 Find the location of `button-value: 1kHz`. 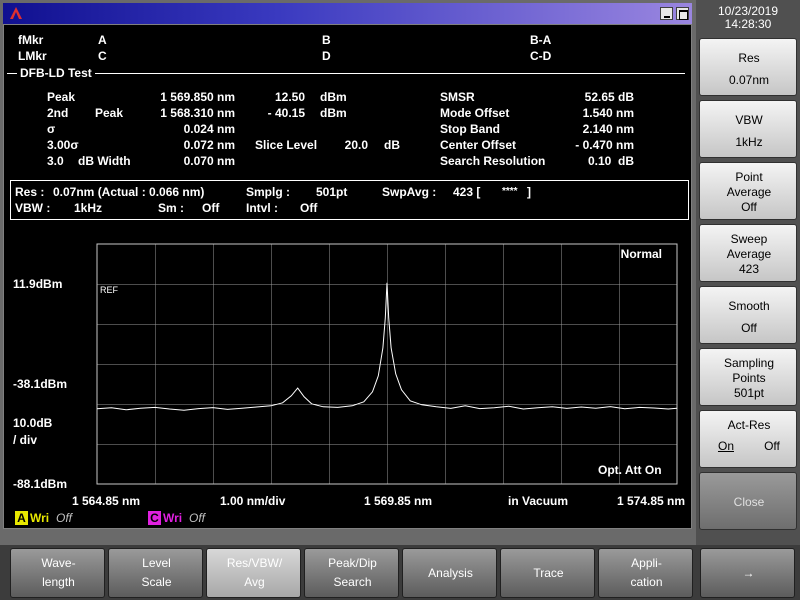

button-value: 1kHz is located at coordinates (749, 142).